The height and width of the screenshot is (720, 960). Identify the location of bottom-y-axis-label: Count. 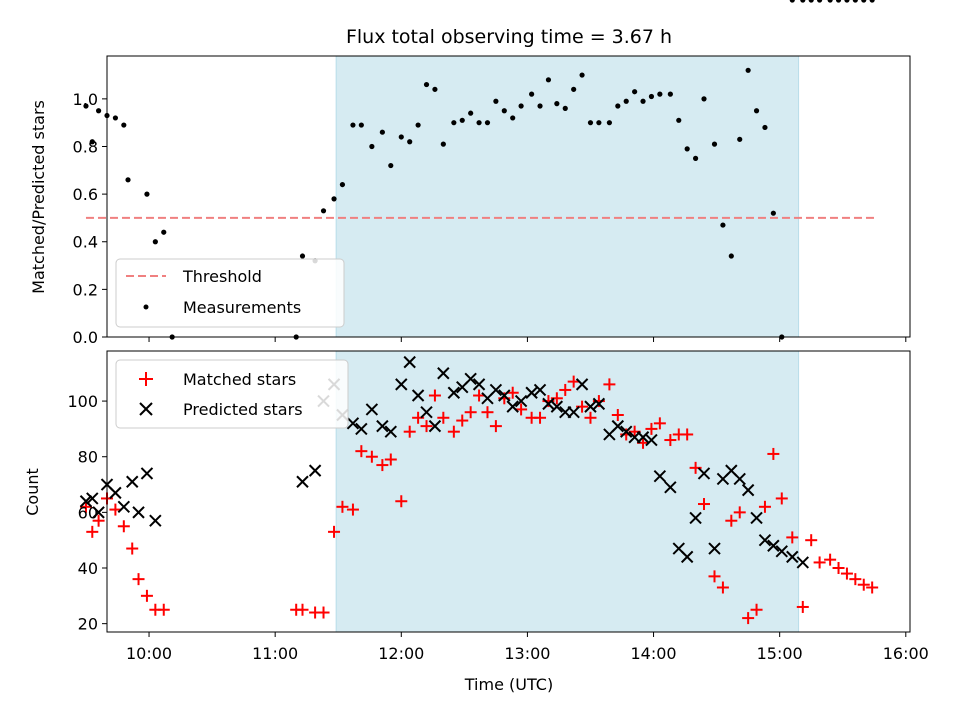
(32, 492).